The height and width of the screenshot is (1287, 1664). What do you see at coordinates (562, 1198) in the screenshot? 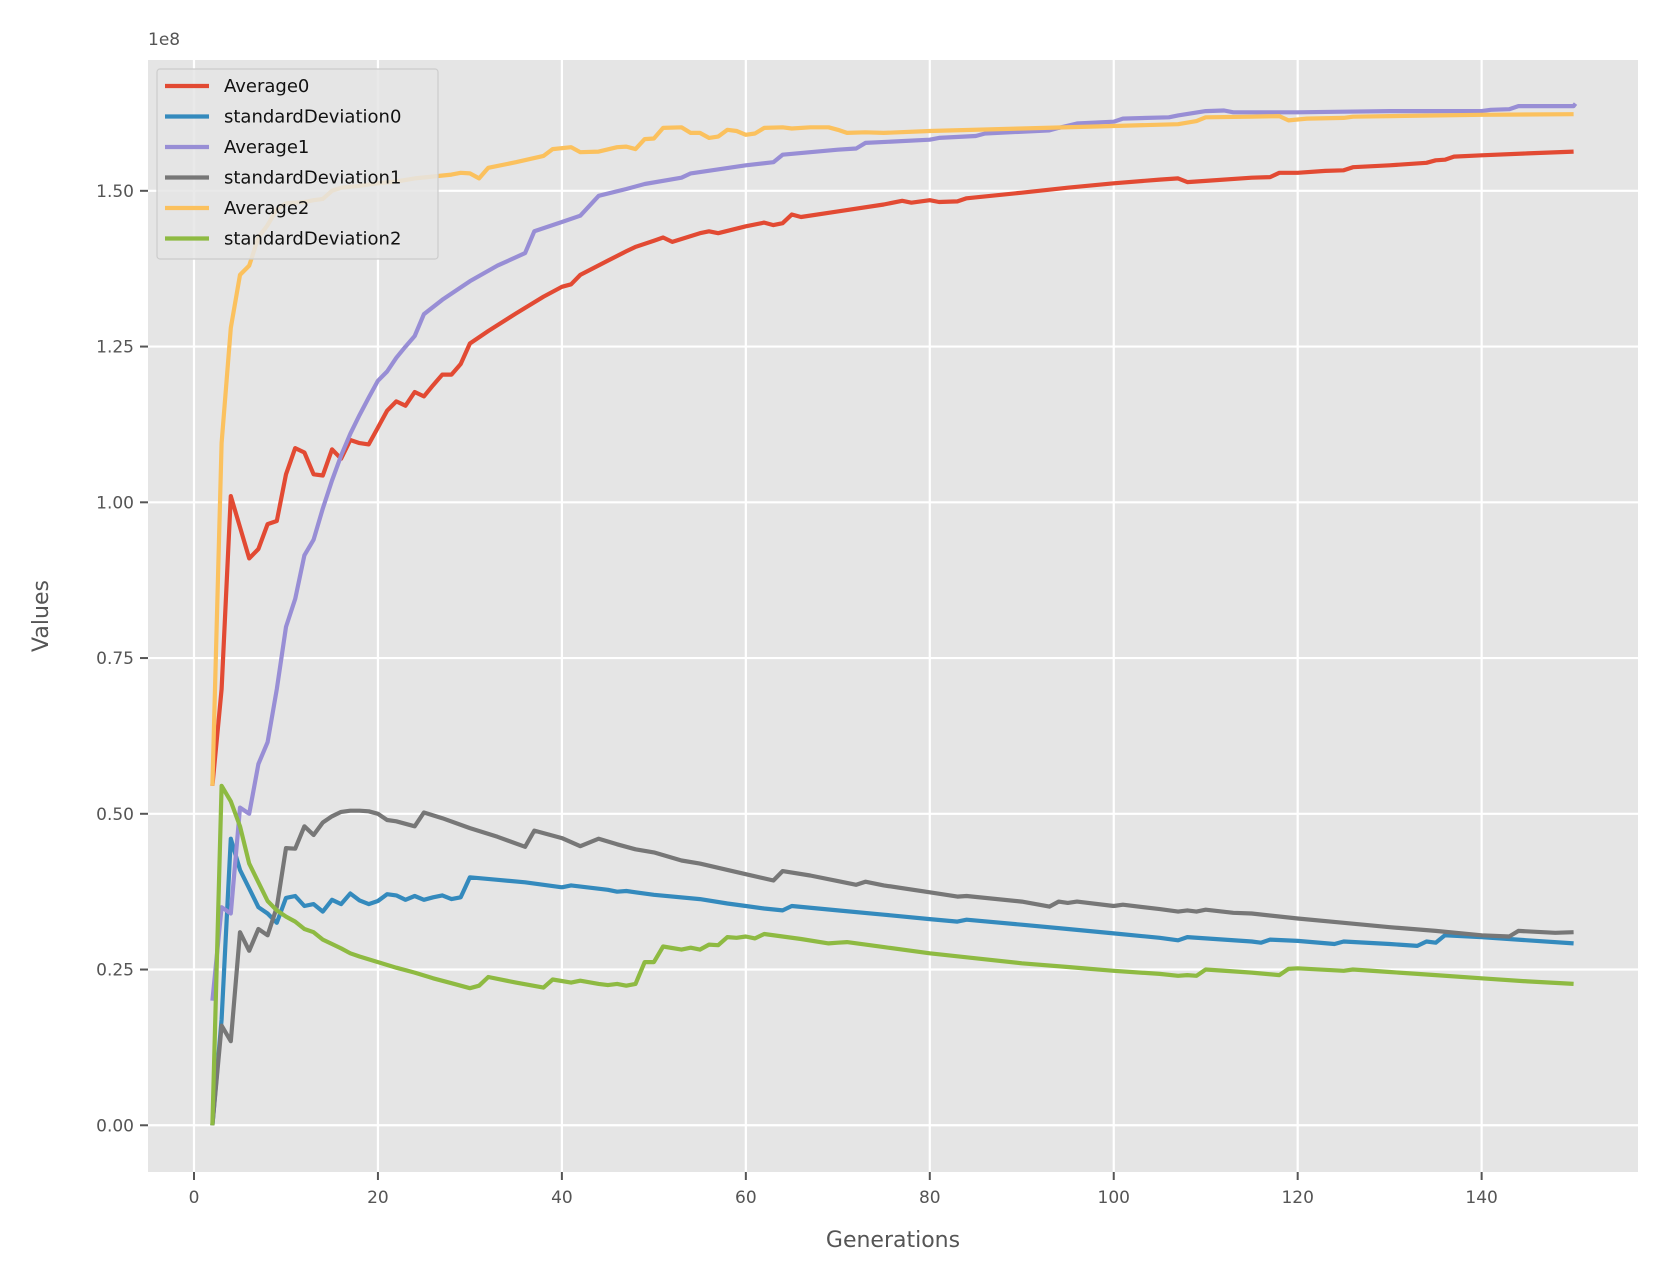
I see `x-tick-label: 40` at bounding box center [562, 1198].